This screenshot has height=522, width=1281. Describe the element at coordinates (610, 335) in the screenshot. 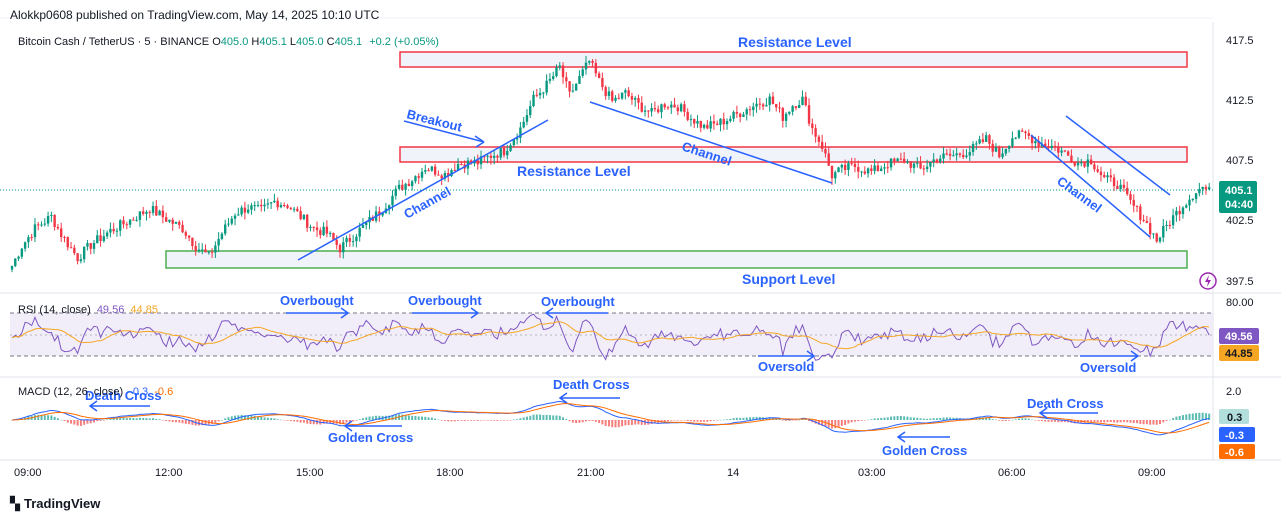

I see `rsi-ma-line` at that location.